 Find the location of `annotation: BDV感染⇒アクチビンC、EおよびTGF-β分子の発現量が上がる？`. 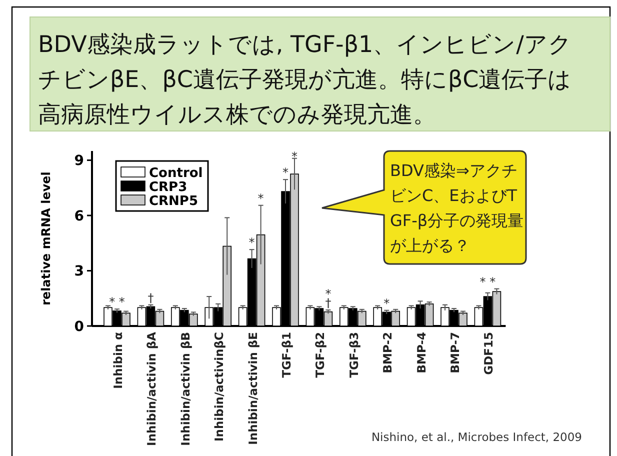

annotation: BDV感染⇒アクチビンC、EおよびTGF-β分子の発現量が上がる？ is located at coordinates (457, 208).